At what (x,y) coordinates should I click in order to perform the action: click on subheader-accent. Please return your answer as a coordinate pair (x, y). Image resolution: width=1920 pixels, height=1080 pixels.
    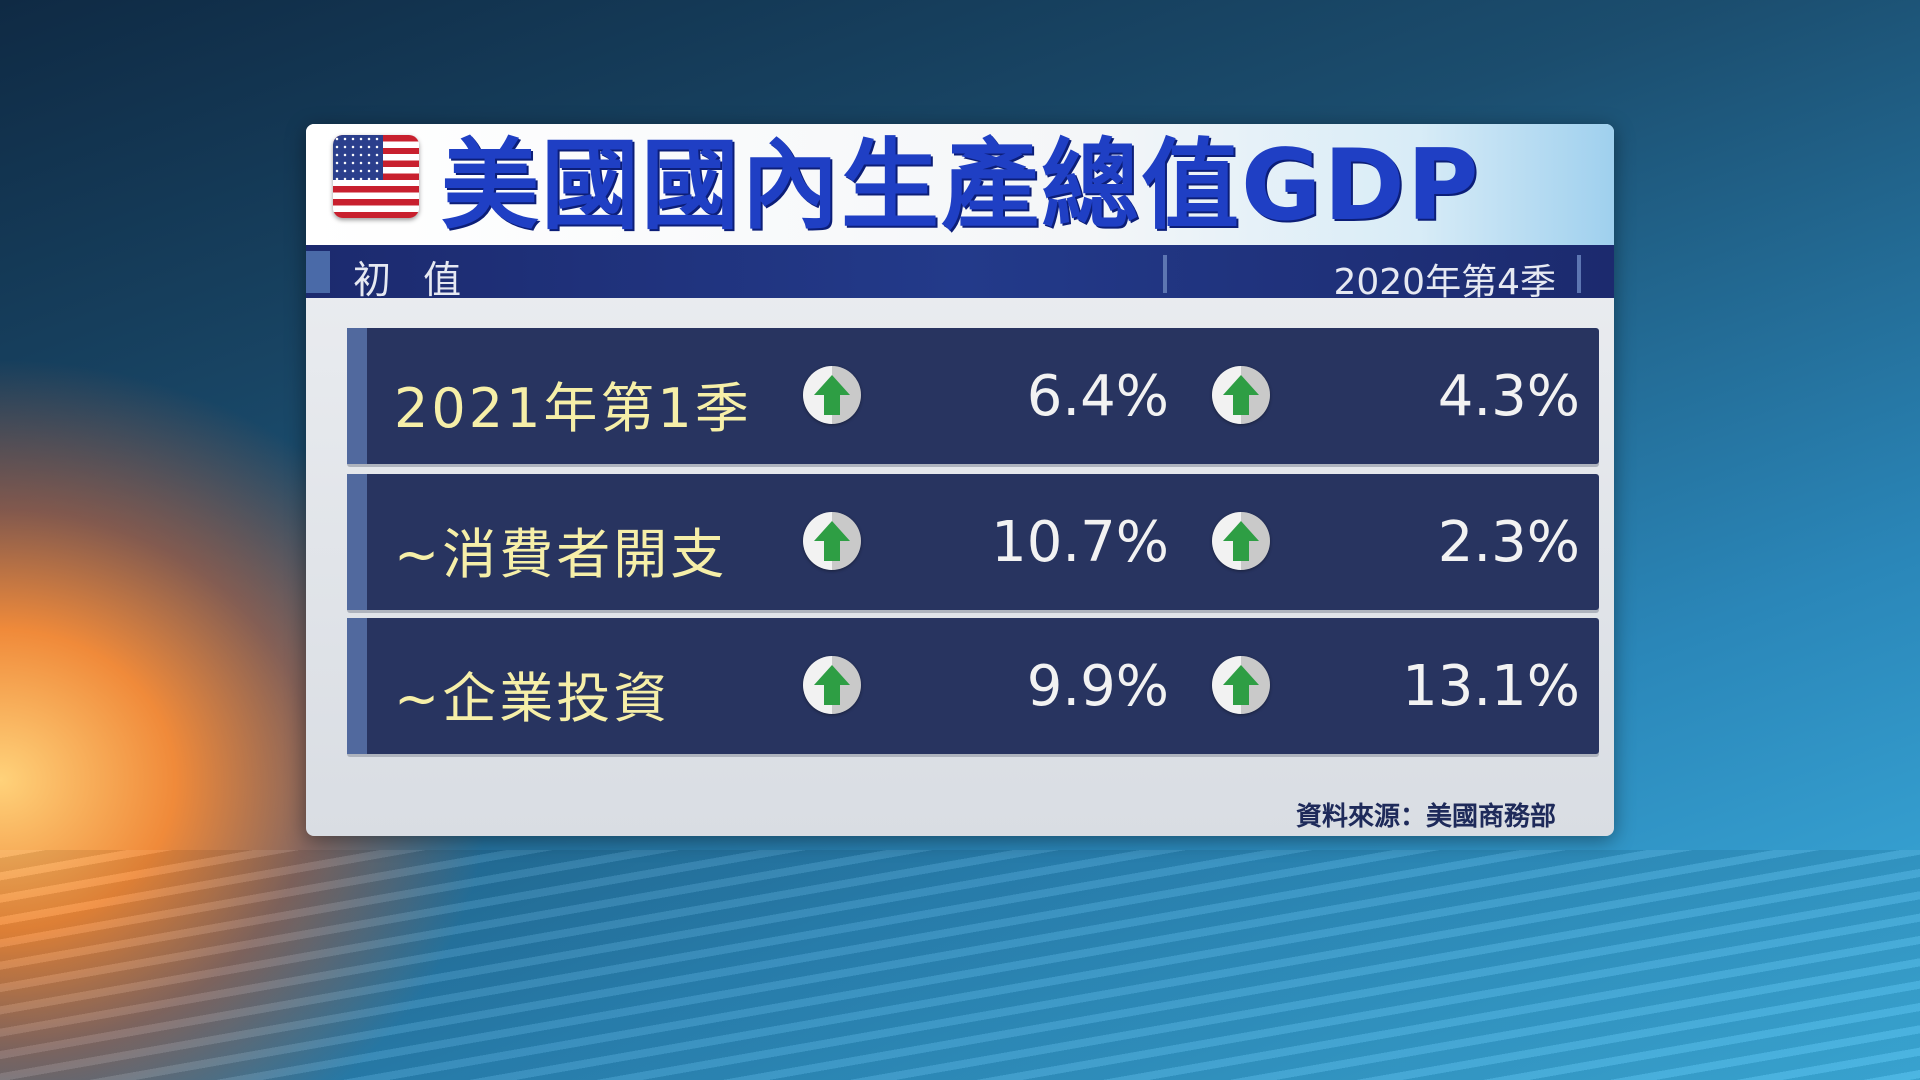
    Looking at the image, I should click on (318, 272).